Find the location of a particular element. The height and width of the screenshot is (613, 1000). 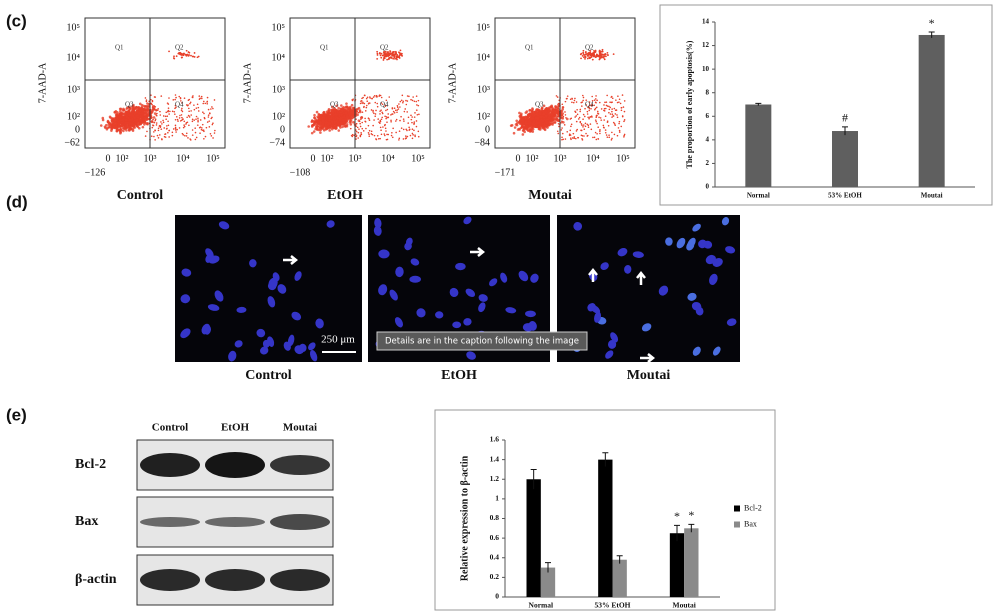

y-tick-label: −62 is located at coordinates (72, 142).